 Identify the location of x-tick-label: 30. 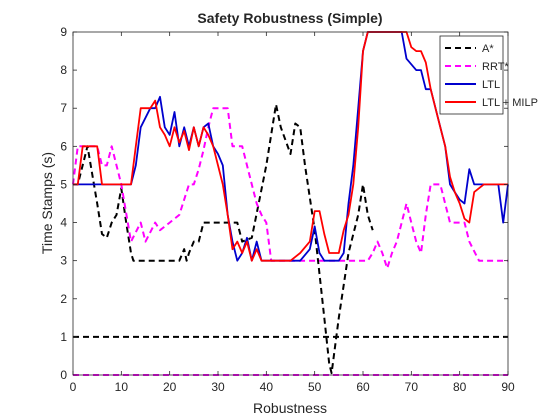
(218, 387).